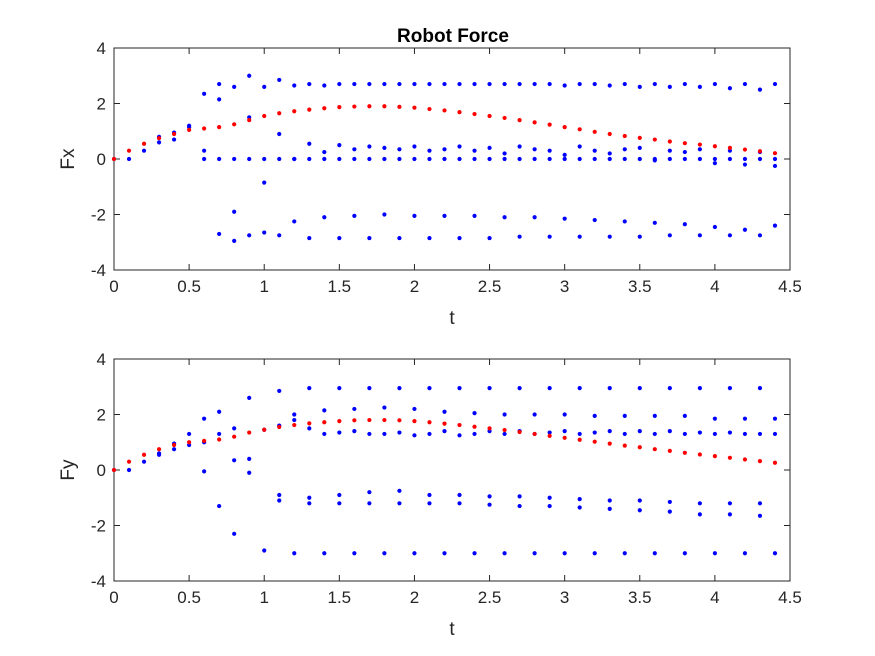 The height and width of the screenshot is (656, 875). I want to click on x-tick-label: 2.5, so click(490, 597).